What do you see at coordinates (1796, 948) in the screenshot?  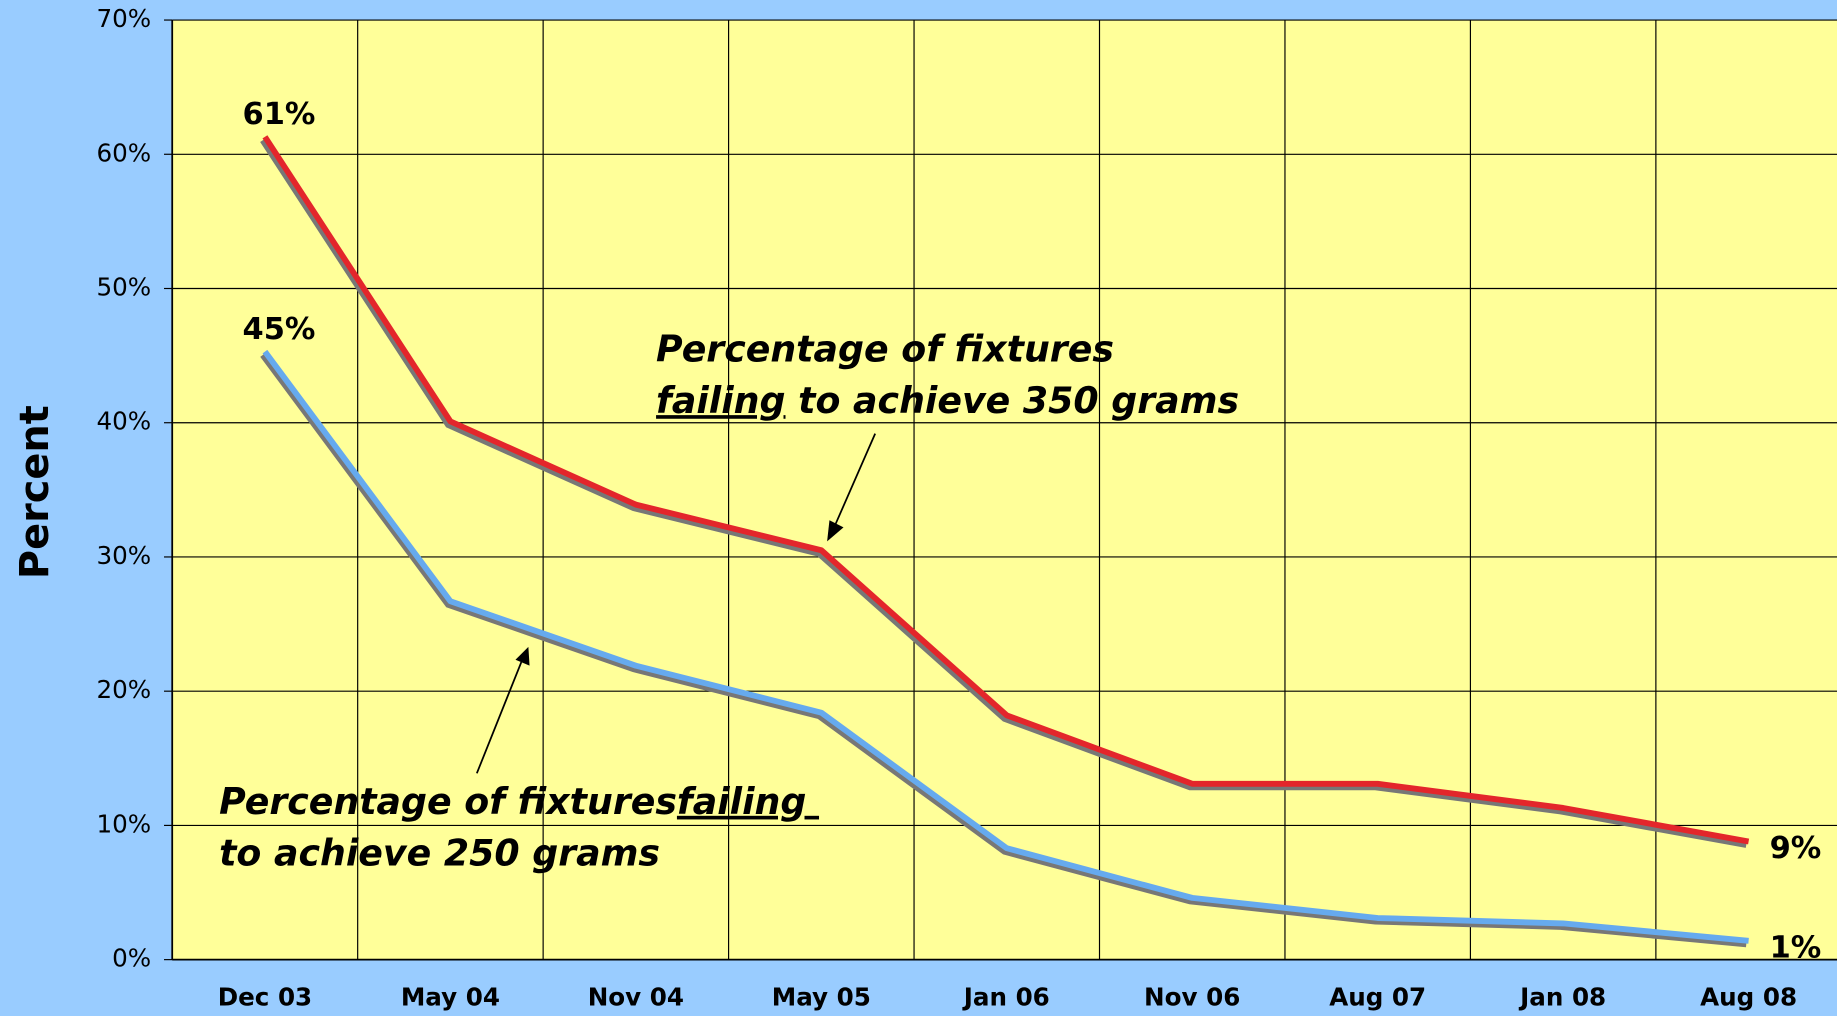 I see `data-label: 1%` at bounding box center [1796, 948].